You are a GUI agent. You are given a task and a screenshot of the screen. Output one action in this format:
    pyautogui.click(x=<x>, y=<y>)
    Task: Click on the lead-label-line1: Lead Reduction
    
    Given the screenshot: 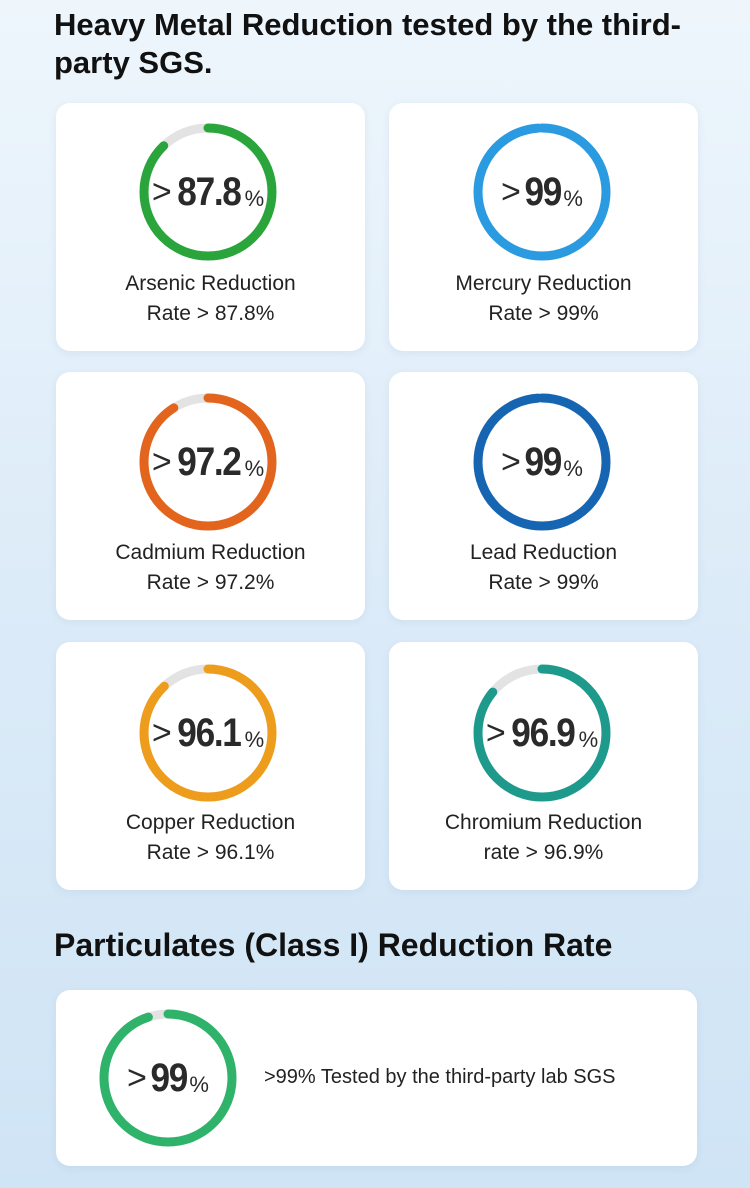 What is the action you would take?
    pyautogui.click(x=543, y=552)
    